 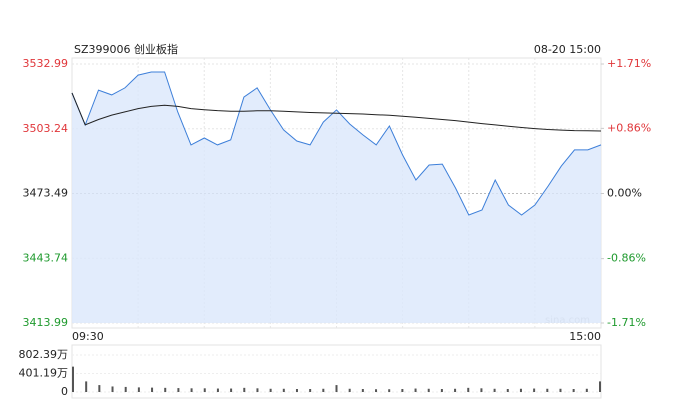 I want to click on y2-tick-label: +1.71%, so click(x=629, y=63).